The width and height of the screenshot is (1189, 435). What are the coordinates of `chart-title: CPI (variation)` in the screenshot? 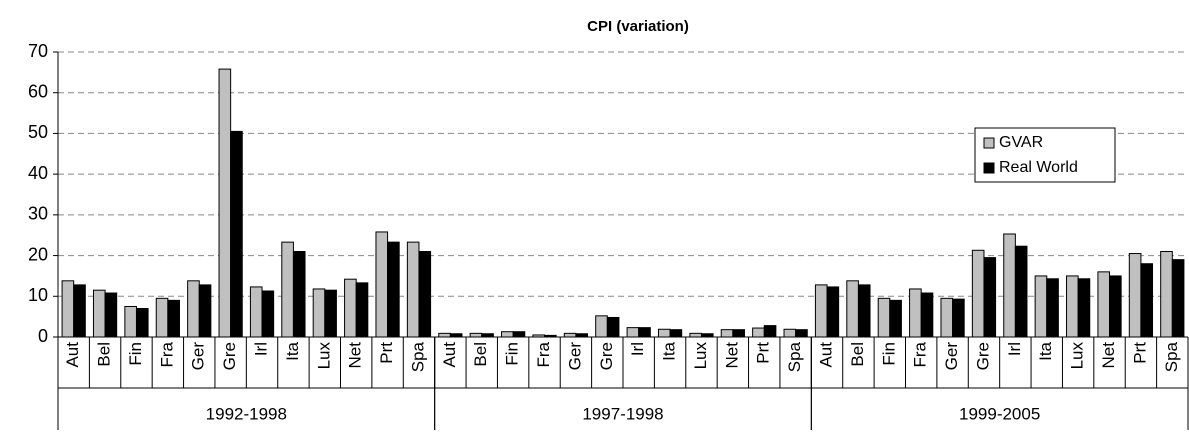 It's located at (638, 26).